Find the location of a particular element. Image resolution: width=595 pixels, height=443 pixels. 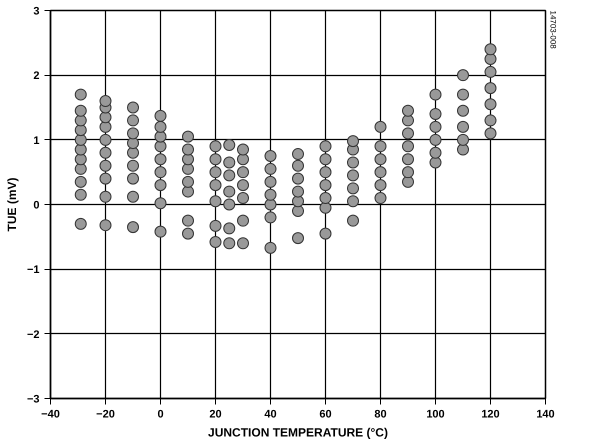

y-tick-label: 2 is located at coordinates (36, 76).